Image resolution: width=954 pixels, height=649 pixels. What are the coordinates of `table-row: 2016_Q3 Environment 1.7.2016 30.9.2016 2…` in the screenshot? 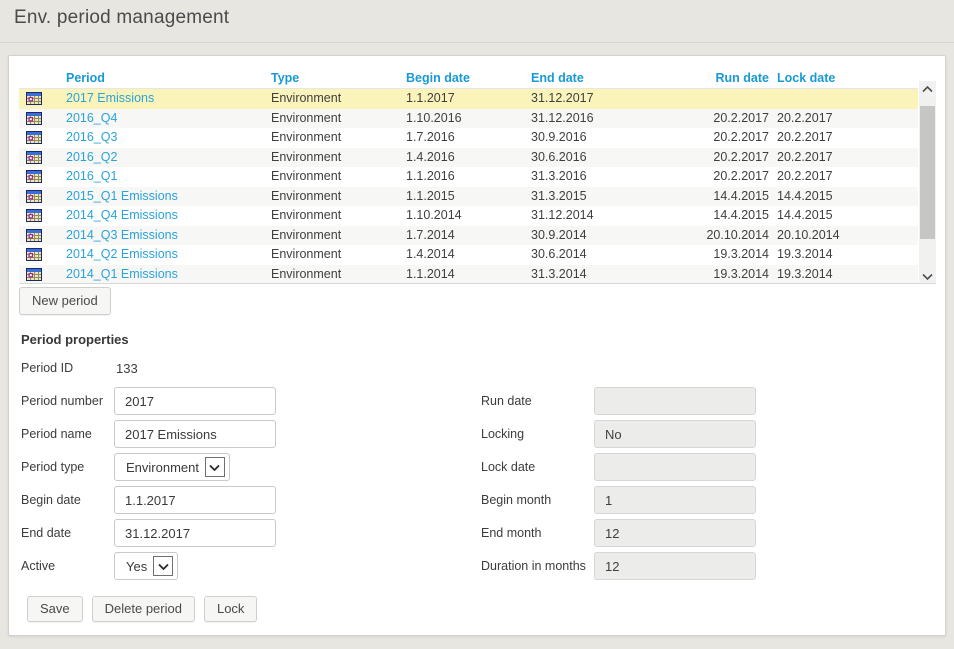 It's located at (468, 138).